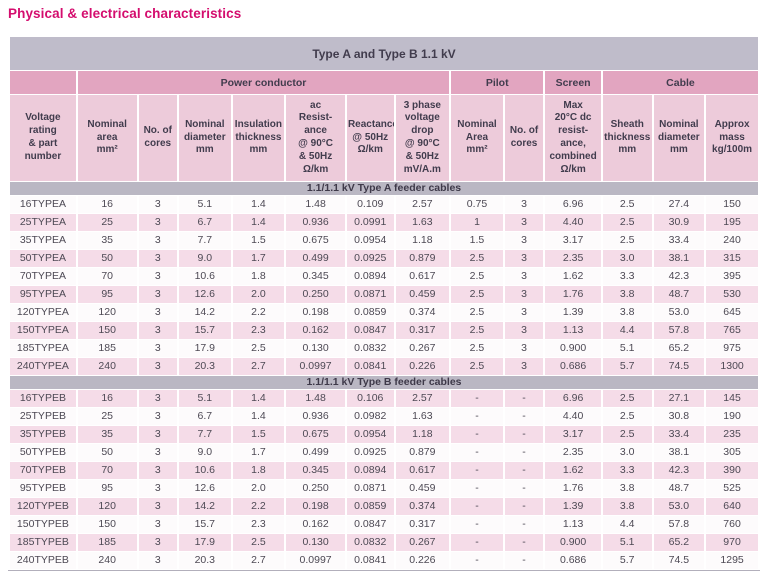 Image resolution: width=768 pixels, height=581 pixels. What do you see at coordinates (422, 222) in the screenshot?
I see `data-cell: 1.63` at bounding box center [422, 222].